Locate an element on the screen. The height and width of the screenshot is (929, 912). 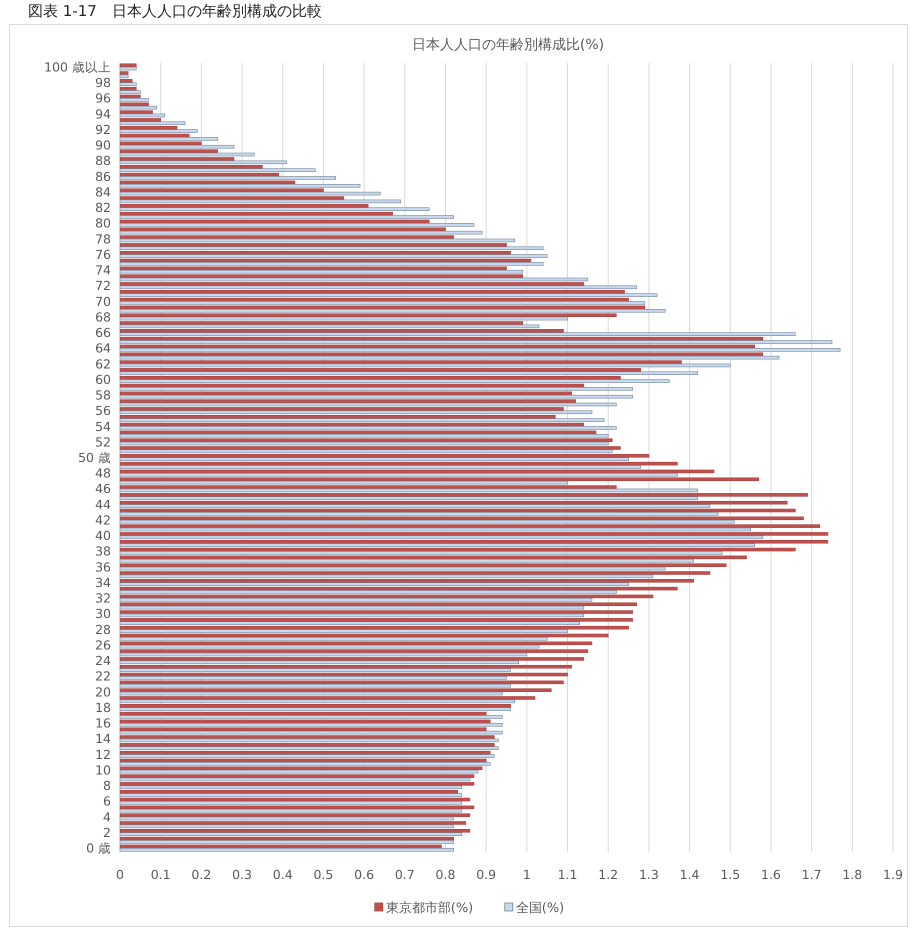
y-tick-label: 20 is located at coordinates (103, 692).